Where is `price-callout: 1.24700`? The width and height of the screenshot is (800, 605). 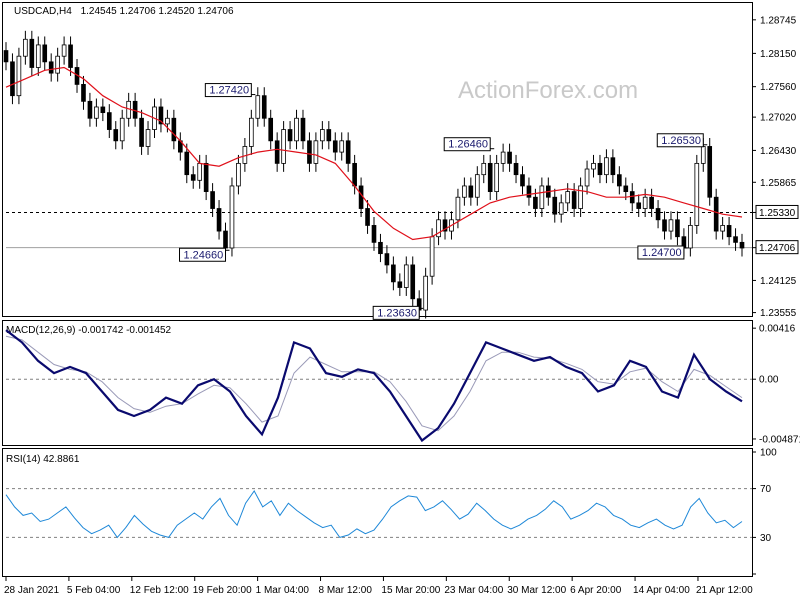
price-callout: 1.24700 is located at coordinates (662, 252).